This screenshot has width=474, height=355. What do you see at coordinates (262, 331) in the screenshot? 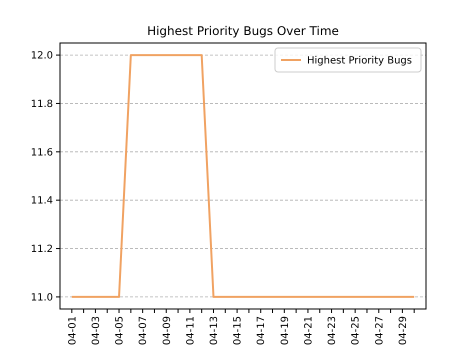
I see `x-tick-label: 04-17` at bounding box center [262, 331].